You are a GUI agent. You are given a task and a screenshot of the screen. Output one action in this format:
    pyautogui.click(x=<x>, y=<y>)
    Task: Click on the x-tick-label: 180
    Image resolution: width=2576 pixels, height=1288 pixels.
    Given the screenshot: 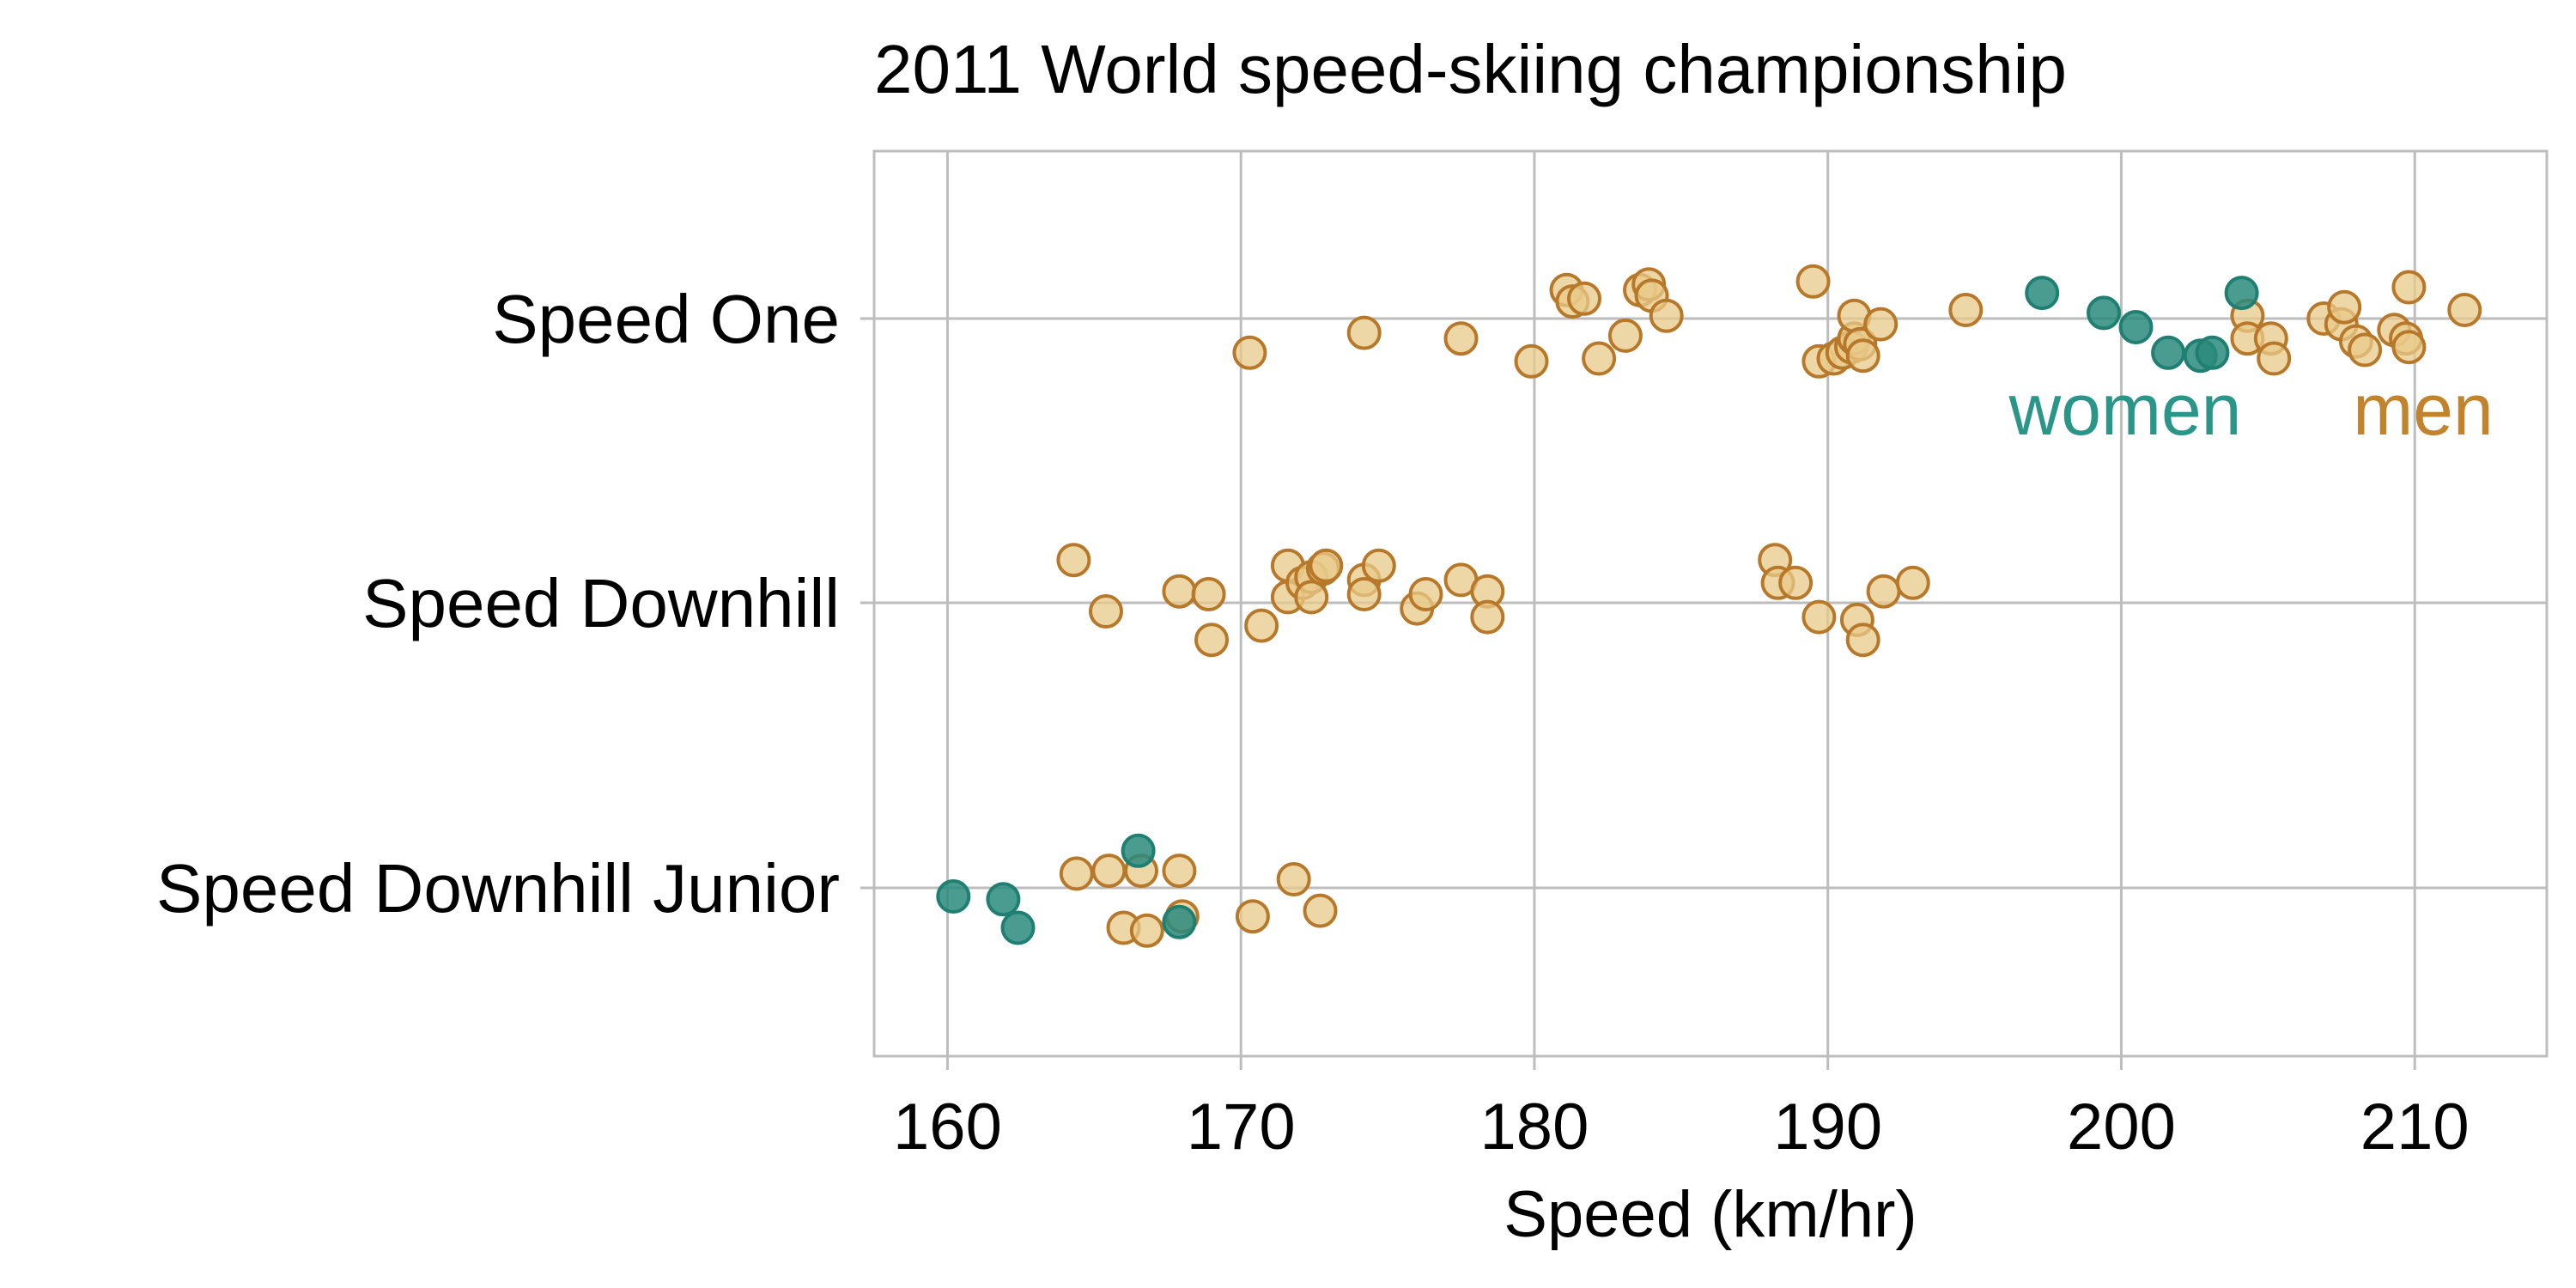 What is the action you would take?
    pyautogui.click(x=1535, y=1127)
    